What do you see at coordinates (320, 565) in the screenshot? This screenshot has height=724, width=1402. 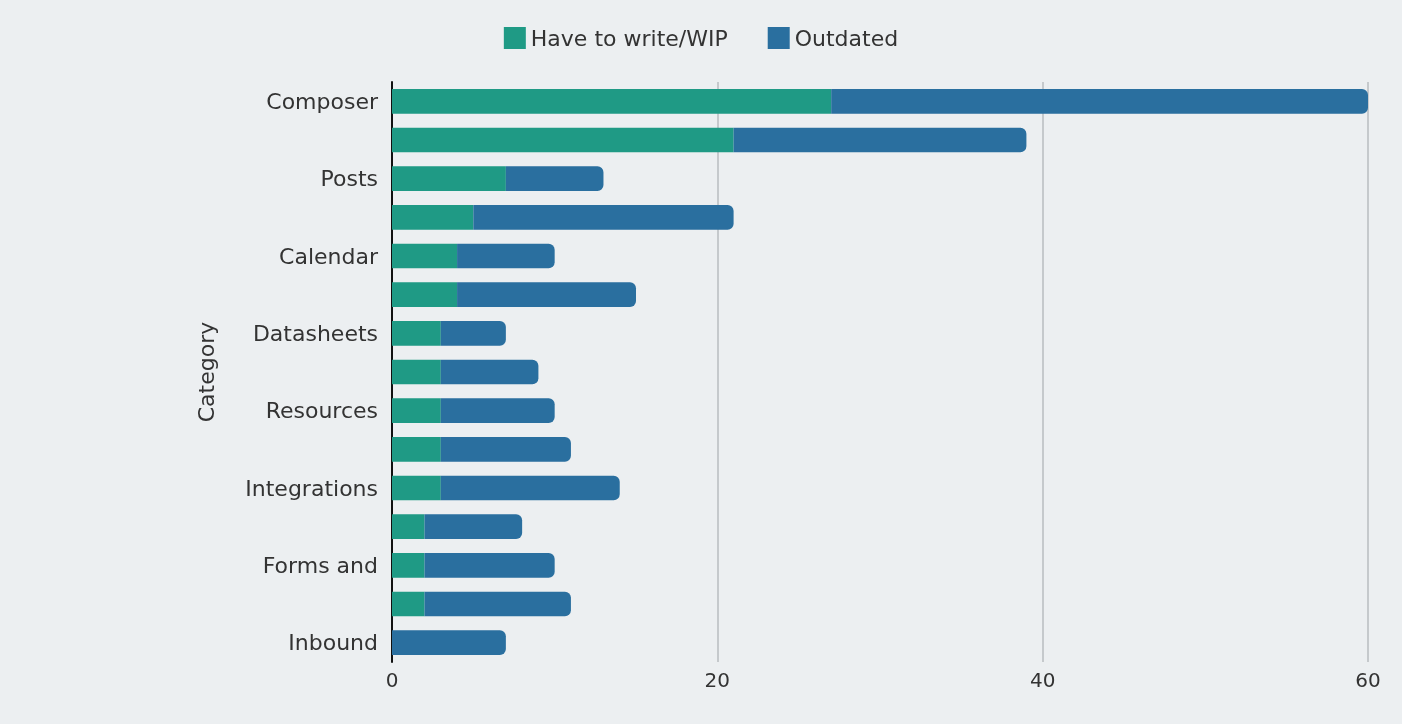 I see `y-tick-label: Forms and` at bounding box center [320, 565].